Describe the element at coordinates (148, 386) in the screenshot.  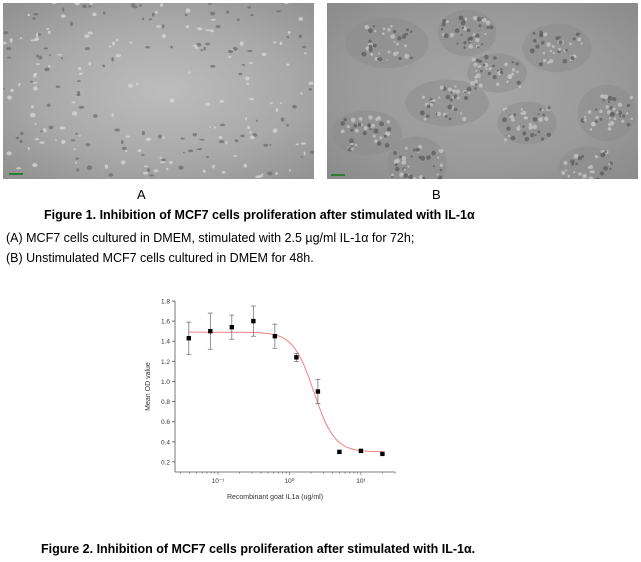
I see `y-axis-label: Mean OD value` at that location.